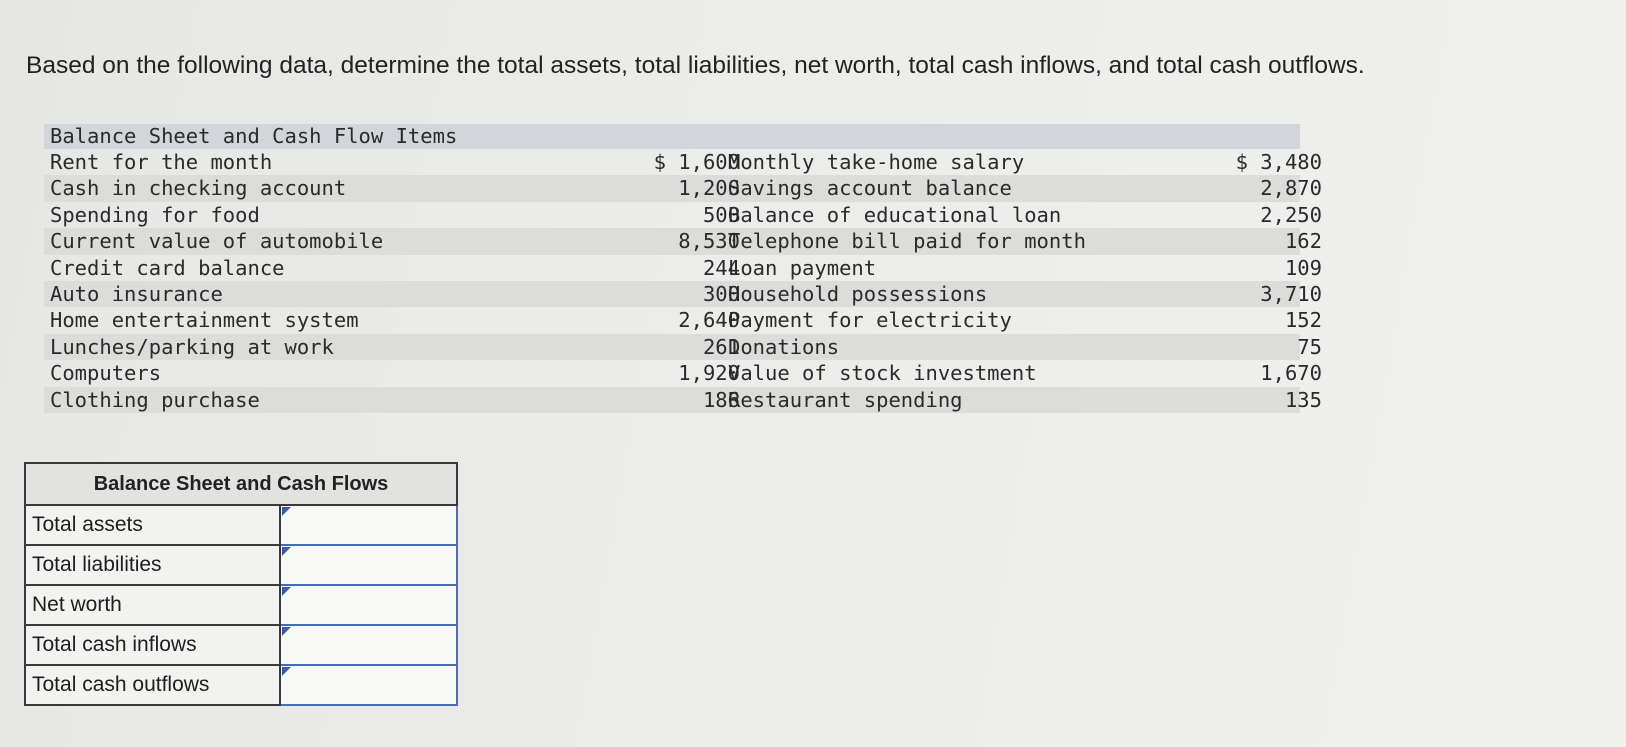  Describe the element at coordinates (106, 373) in the screenshot. I see `item-label: Computers` at that location.